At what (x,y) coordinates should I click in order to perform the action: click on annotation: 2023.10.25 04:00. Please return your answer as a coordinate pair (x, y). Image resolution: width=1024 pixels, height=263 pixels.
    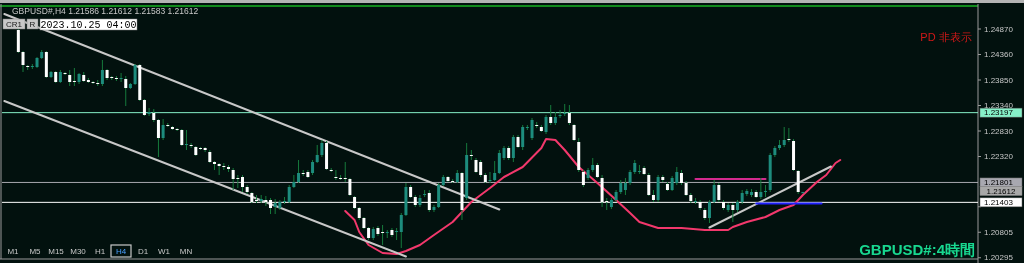
    Looking at the image, I should click on (88, 24).